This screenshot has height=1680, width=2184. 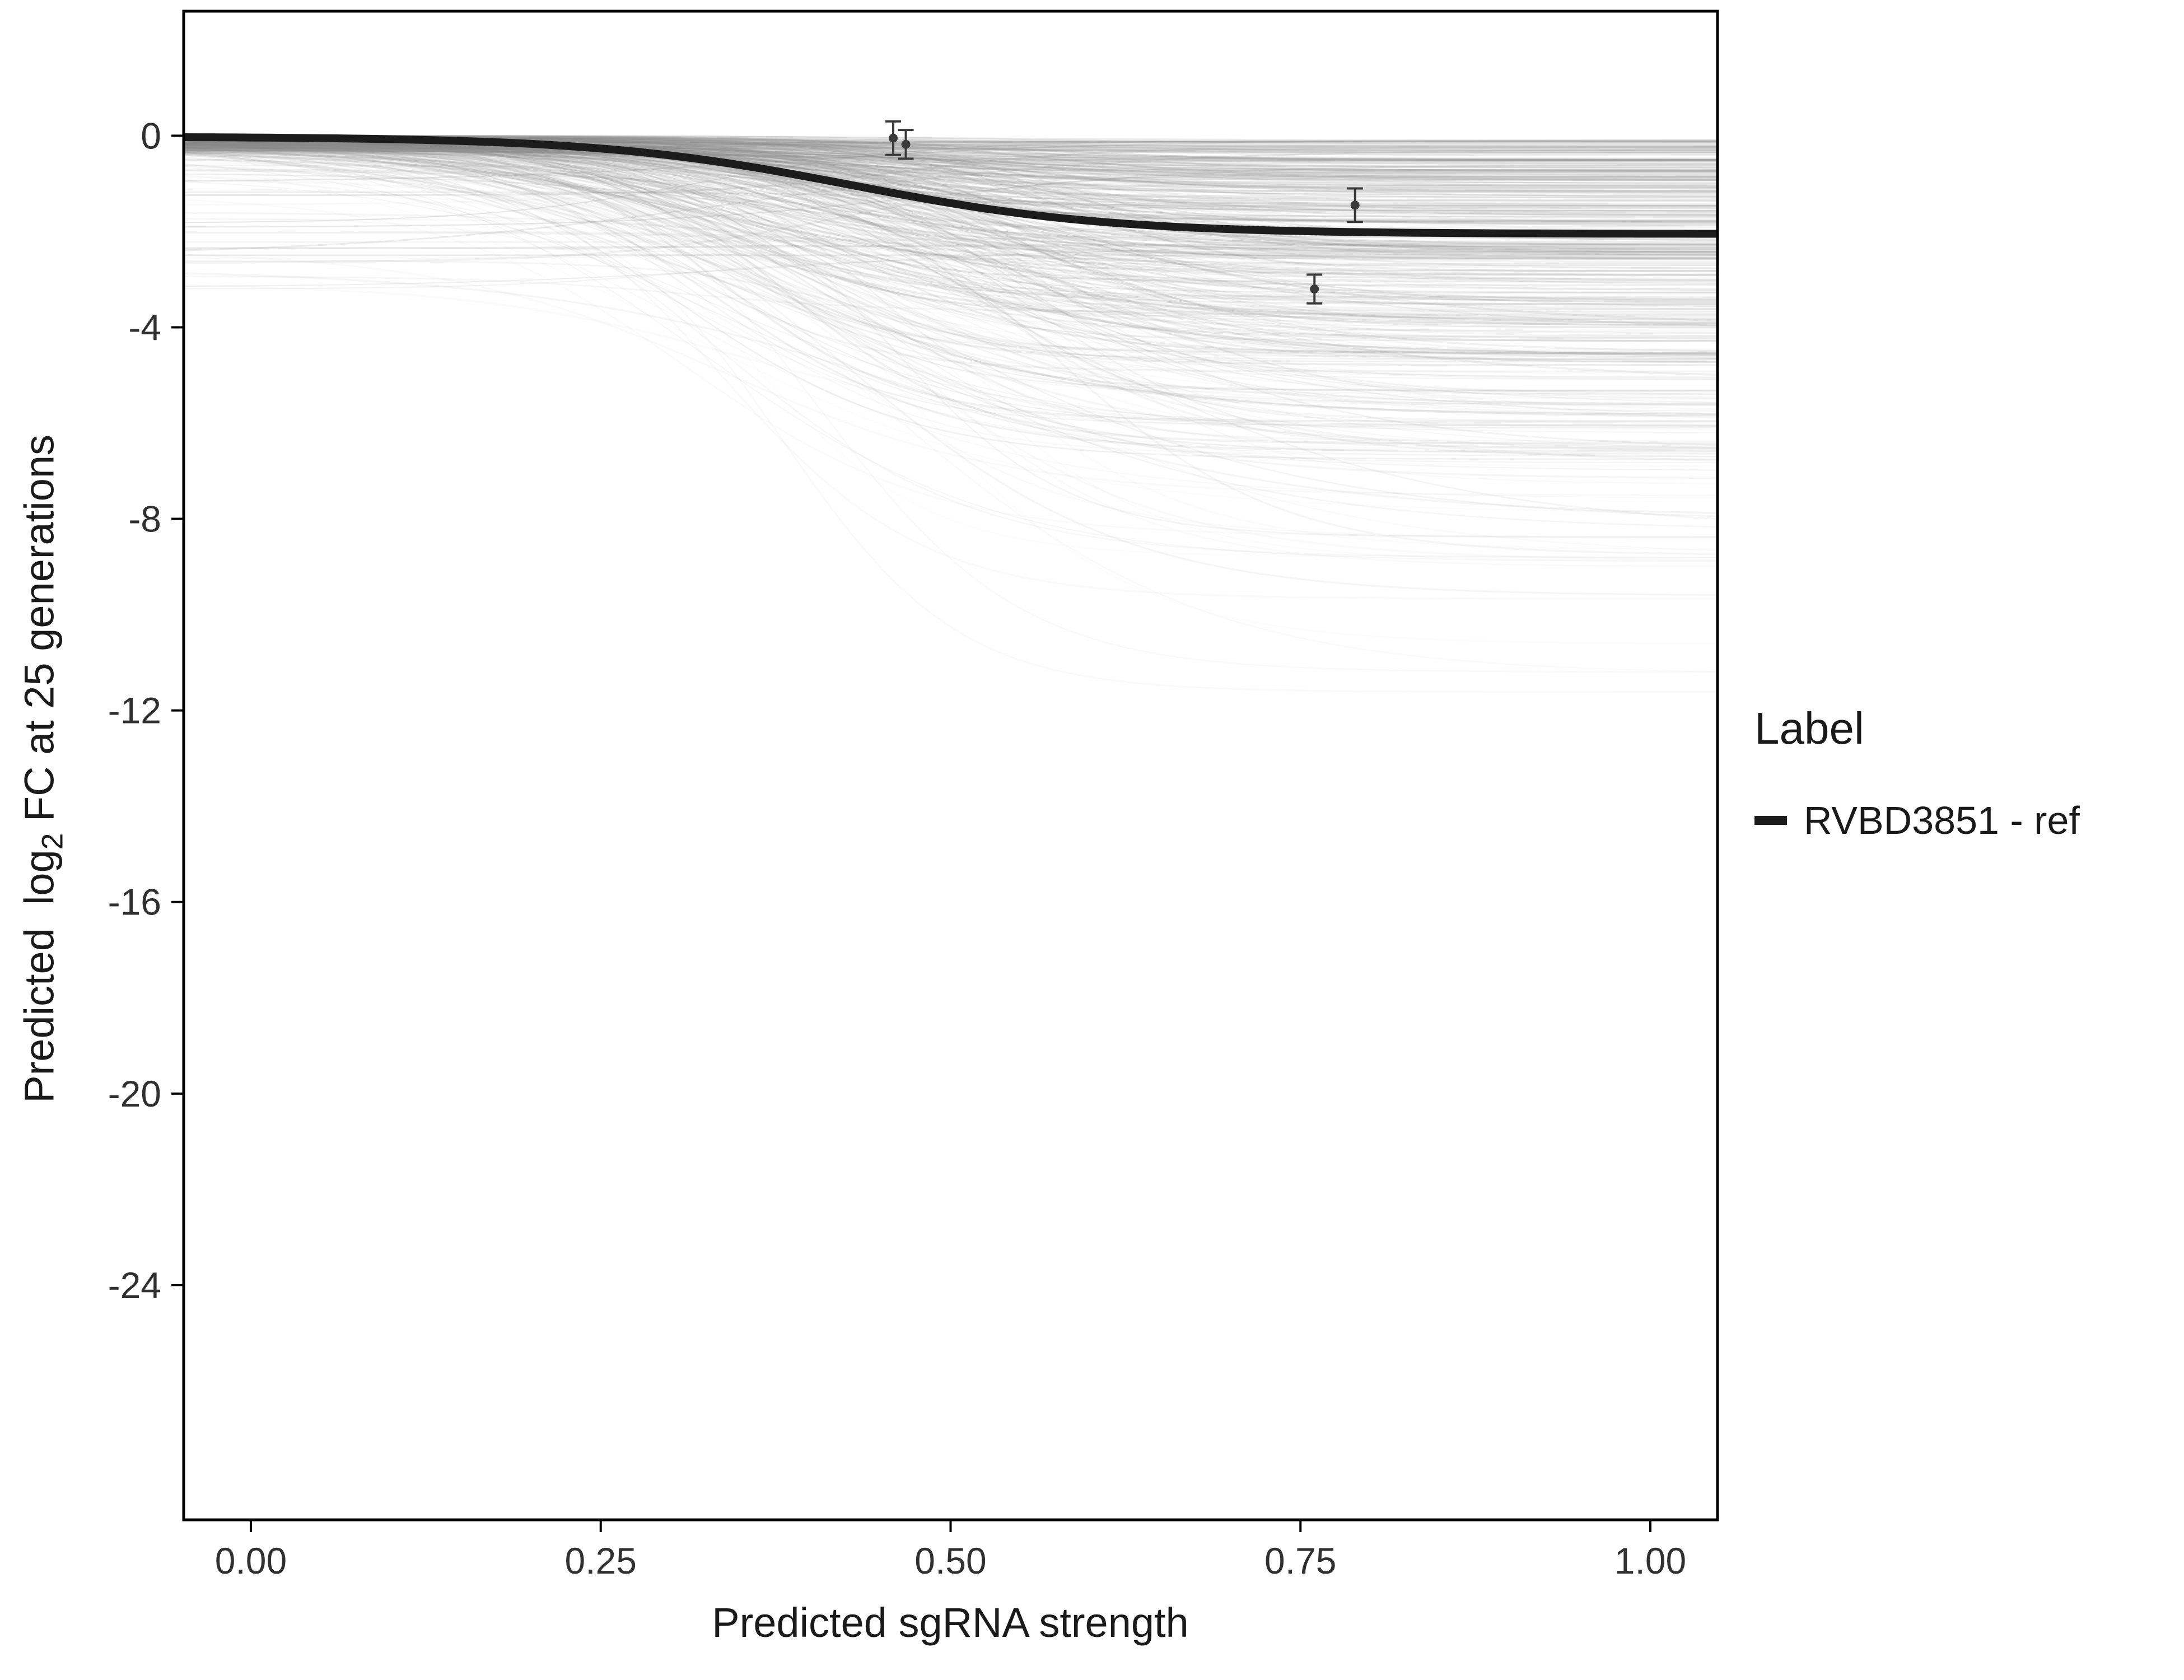 What do you see at coordinates (1650, 1561) in the screenshot?
I see `x-tick-label: 1.00` at bounding box center [1650, 1561].